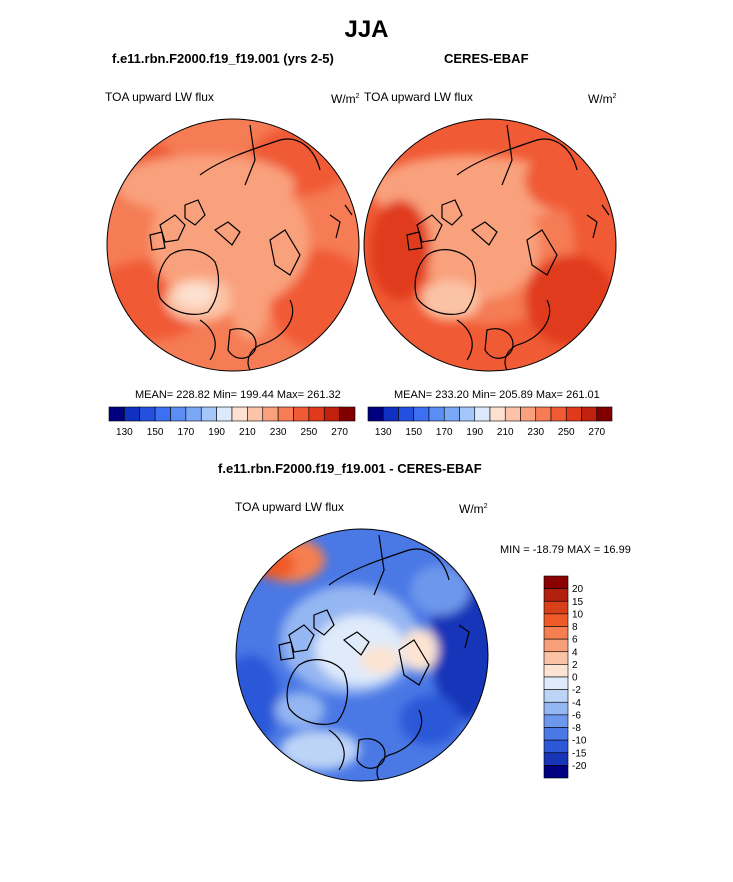 The image size is (733, 882). Describe the element at coordinates (309, 432) in the screenshot. I see `colorbar-0-tick-6: 250` at that location.